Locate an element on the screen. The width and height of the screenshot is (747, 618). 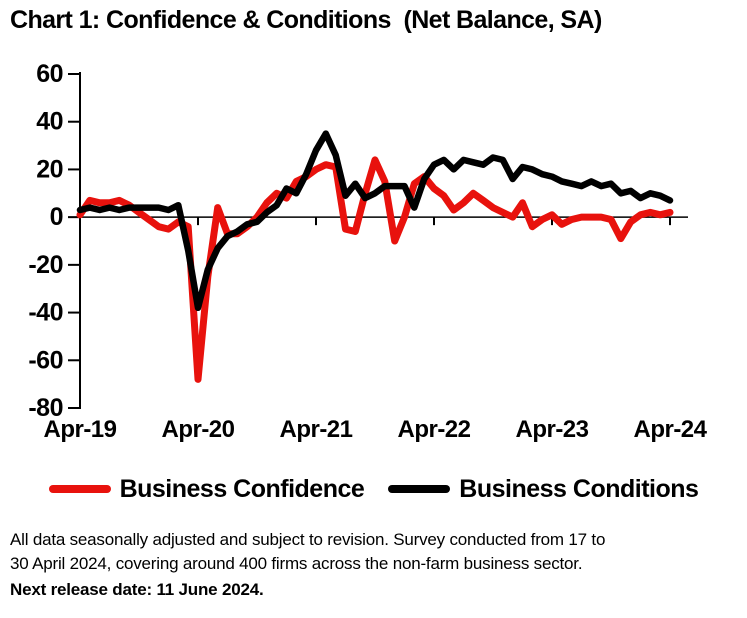
svg-text: -60 is located at coordinates (45, 360).